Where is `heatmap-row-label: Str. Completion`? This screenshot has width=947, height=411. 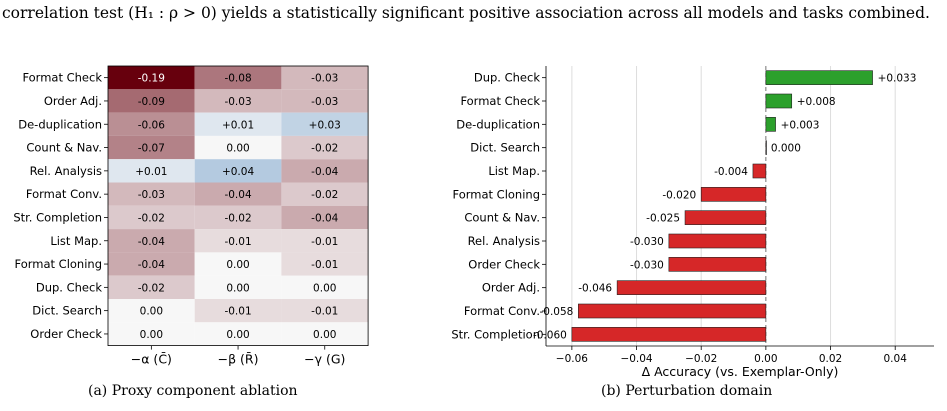
heatmap-row-label: Str. Completion is located at coordinates (57, 217).